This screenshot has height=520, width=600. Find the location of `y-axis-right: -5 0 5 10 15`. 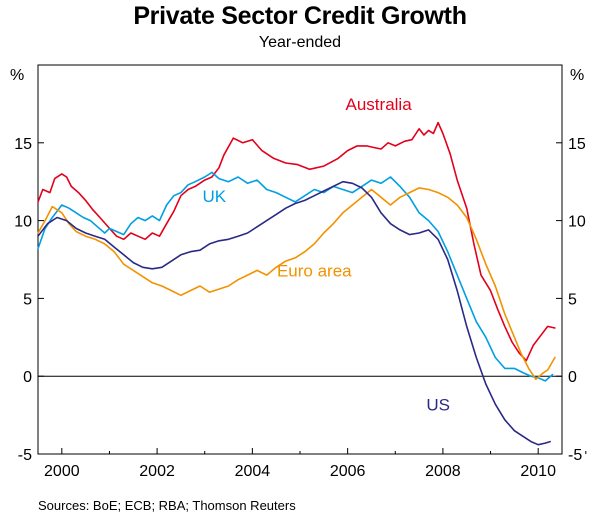

y-axis-right: -5 0 5 10 15 is located at coordinates (571, 300).